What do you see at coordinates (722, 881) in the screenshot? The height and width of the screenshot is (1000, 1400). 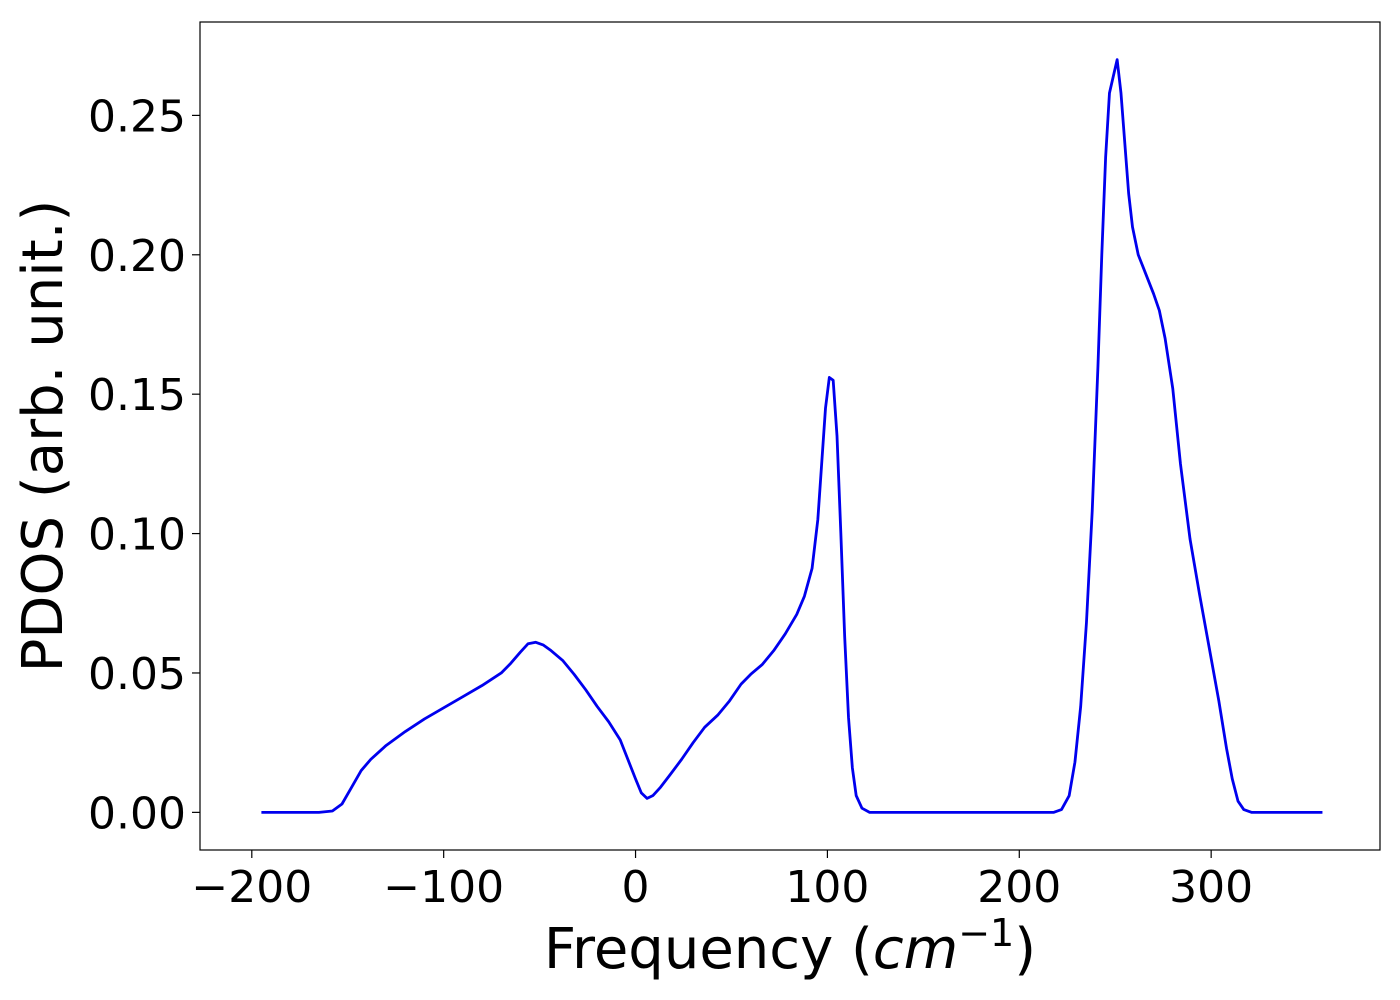 I see `x-axis: −200 −100 0 100 200 300` at bounding box center [722, 881].